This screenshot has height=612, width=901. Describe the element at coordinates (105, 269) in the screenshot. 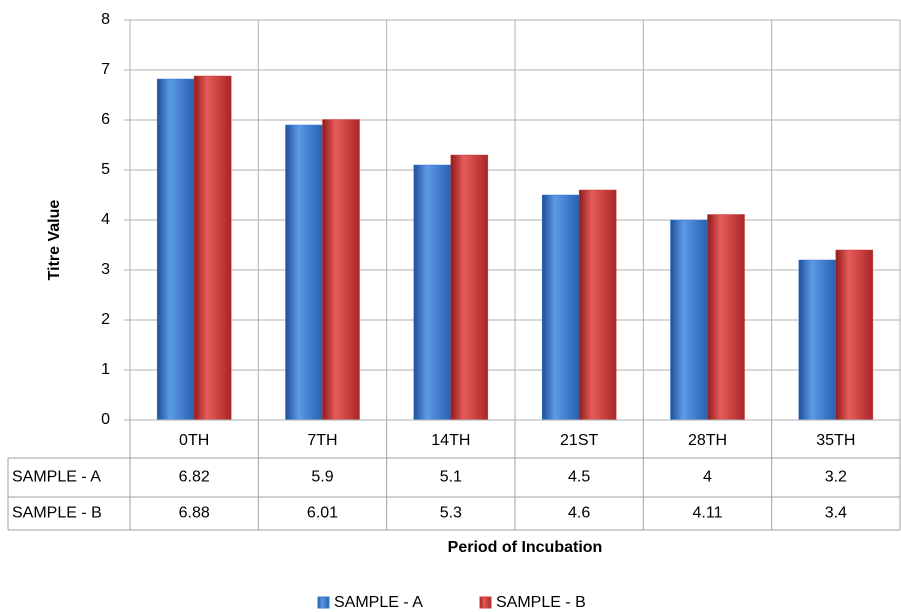

I see `y-tick-label: 3` at that location.